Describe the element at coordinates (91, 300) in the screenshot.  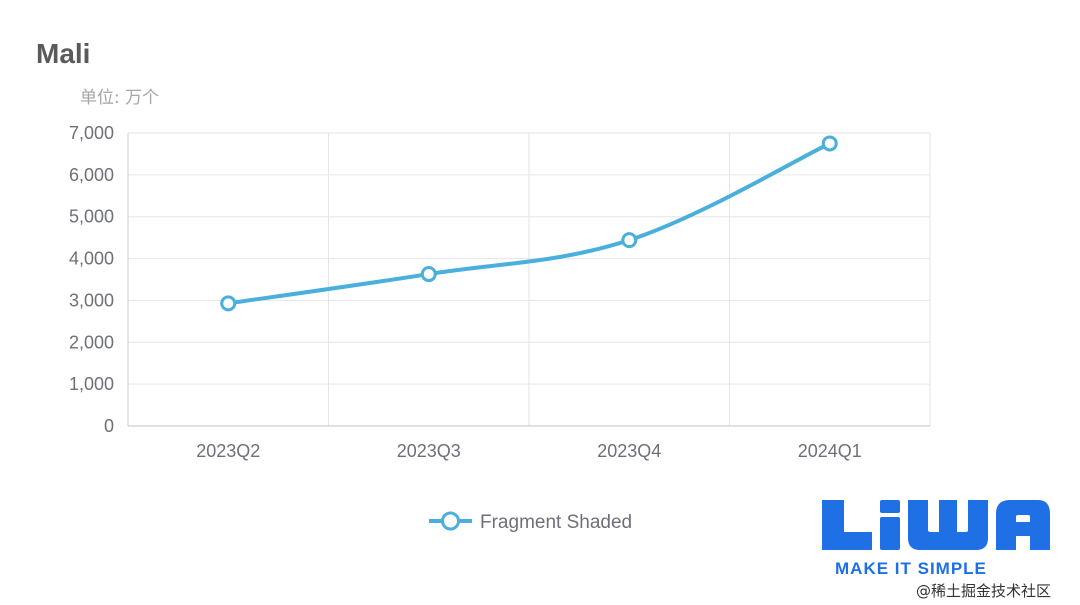
I see `y-tick-label: 3,000` at that location.